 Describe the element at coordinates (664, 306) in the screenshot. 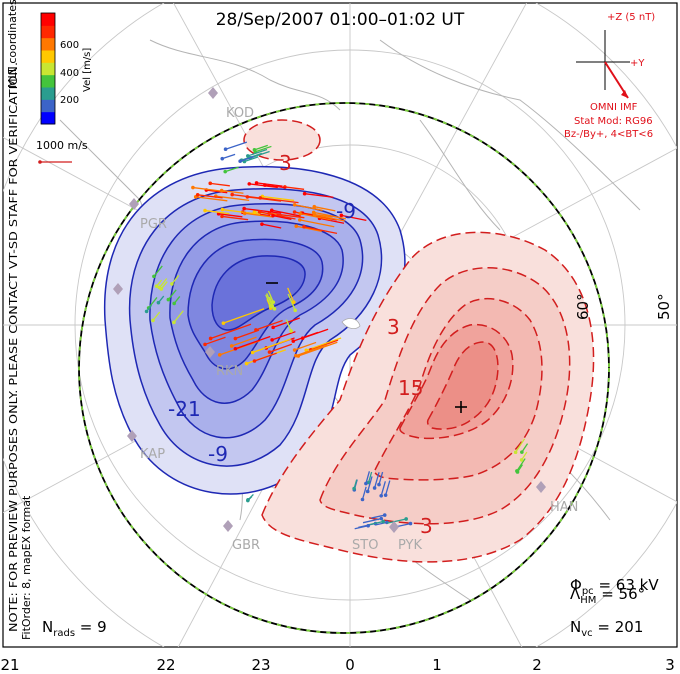

I see `lat-label-50: 50°` at that location.